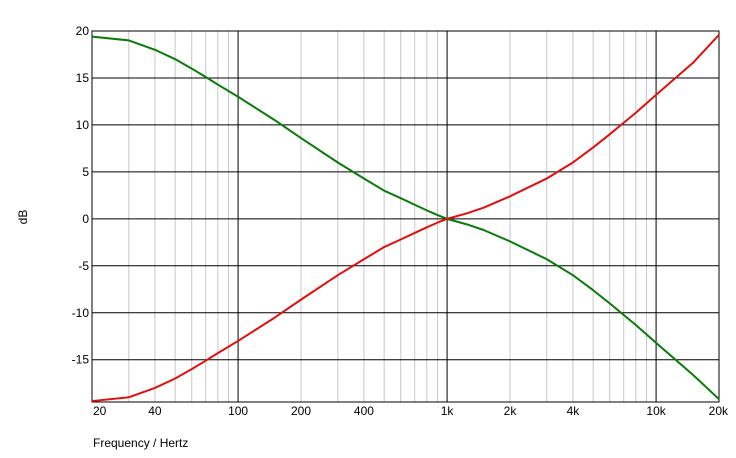  I want to click on y-tick-label: 15, so click(83, 78).